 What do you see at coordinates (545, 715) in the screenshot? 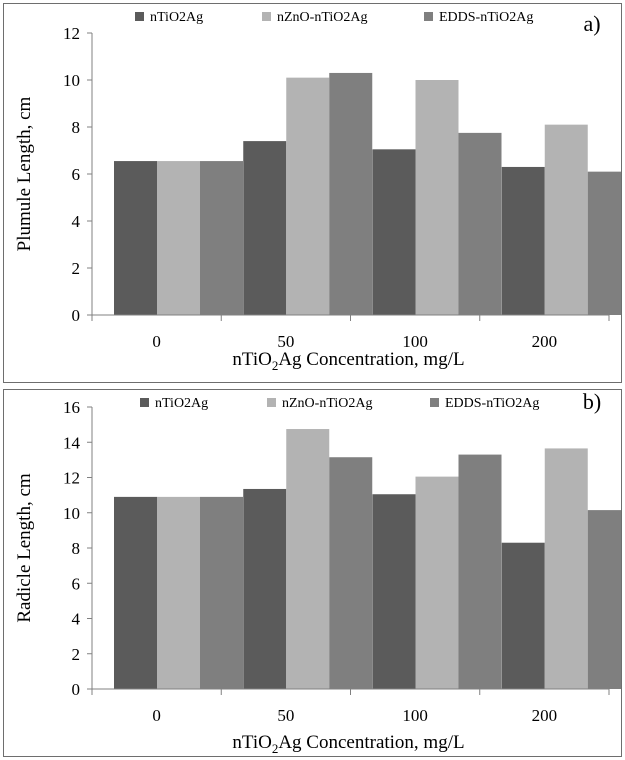
I see `chart-b-x-tick-label: 200` at bounding box center [545, 715].